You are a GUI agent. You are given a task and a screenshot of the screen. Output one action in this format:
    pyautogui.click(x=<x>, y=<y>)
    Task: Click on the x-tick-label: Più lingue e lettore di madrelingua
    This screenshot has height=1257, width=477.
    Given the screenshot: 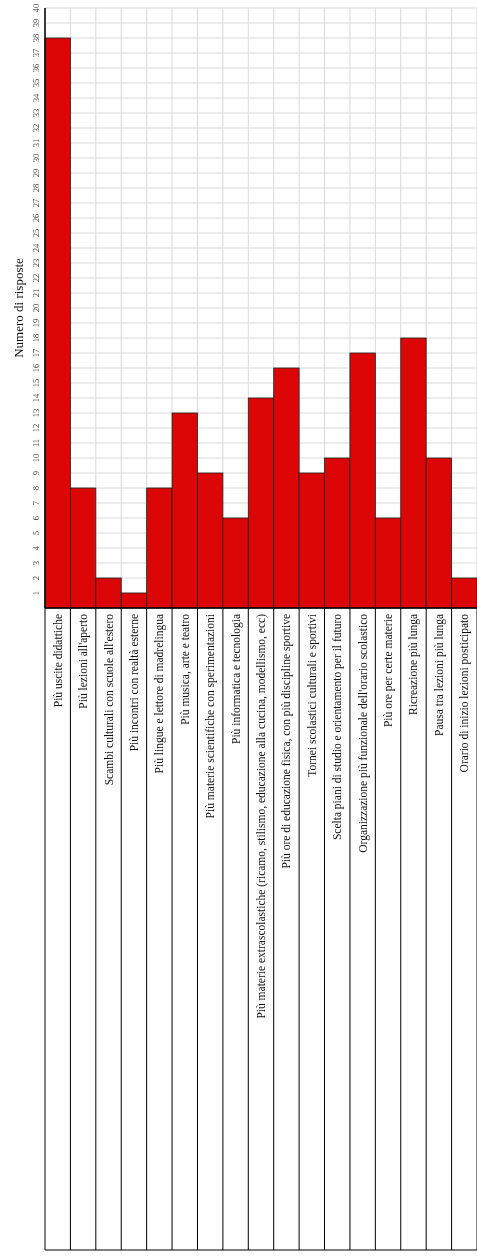 What is the action you would take?
    pyautogui.click(x=160, y=694)
    